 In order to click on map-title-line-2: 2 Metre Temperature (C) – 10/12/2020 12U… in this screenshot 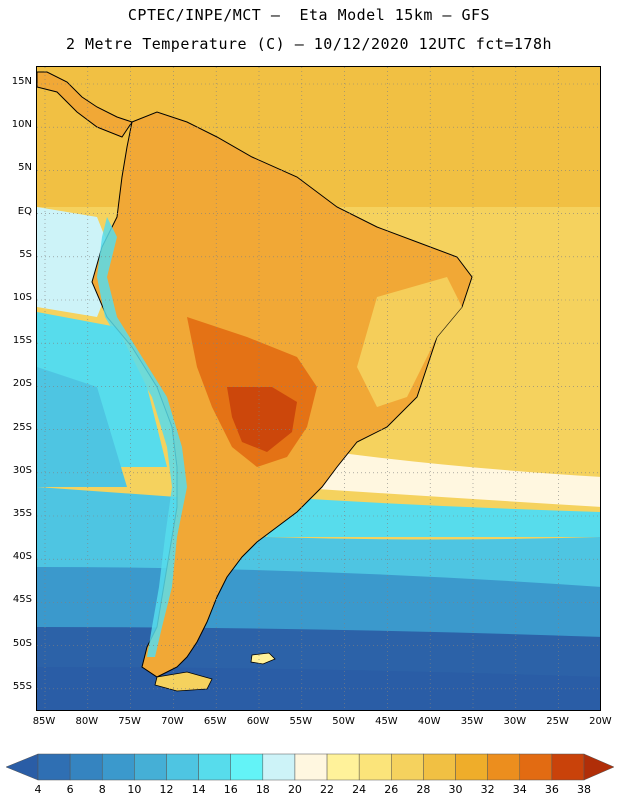, I will do `click(309, 44)`.